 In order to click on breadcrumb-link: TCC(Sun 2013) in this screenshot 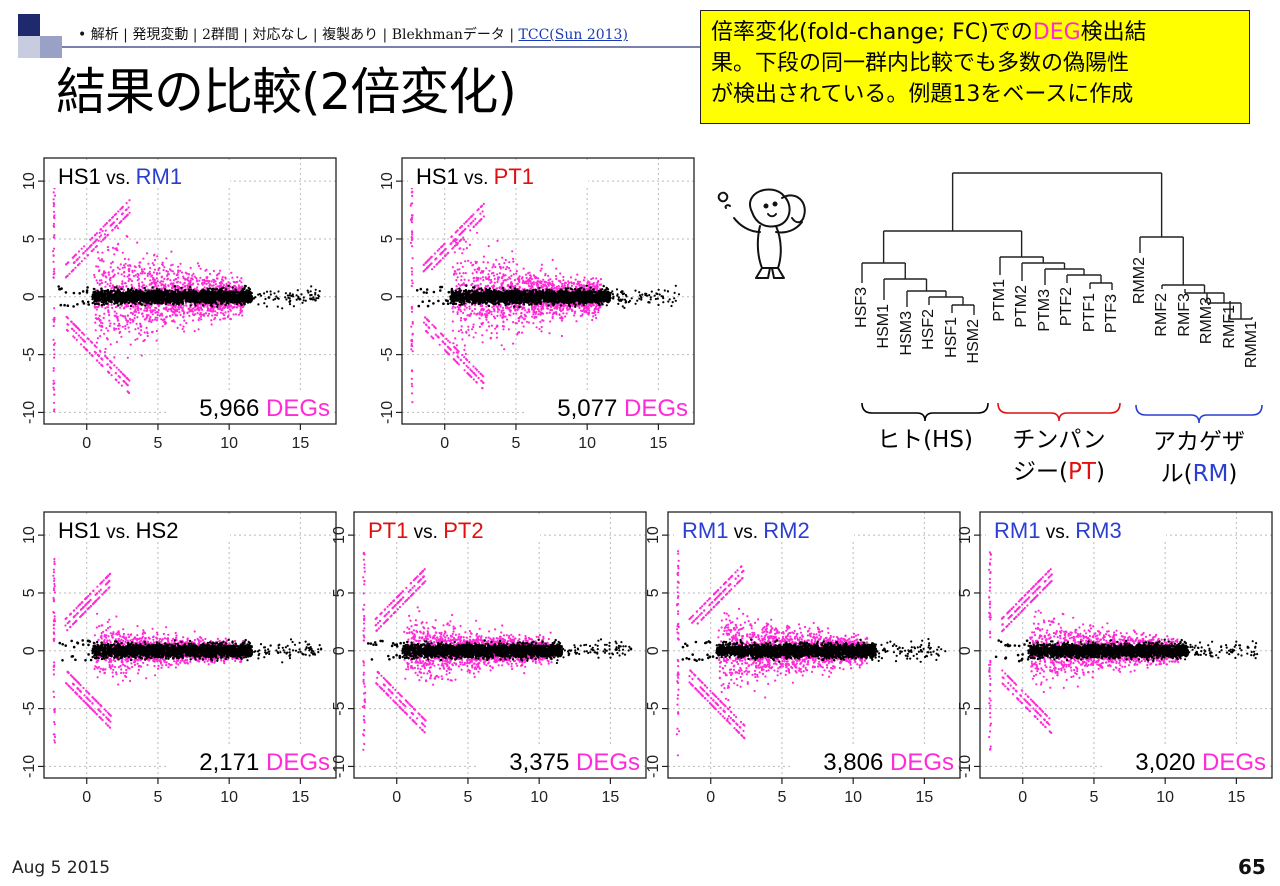, I will do `click(573, 35)`.